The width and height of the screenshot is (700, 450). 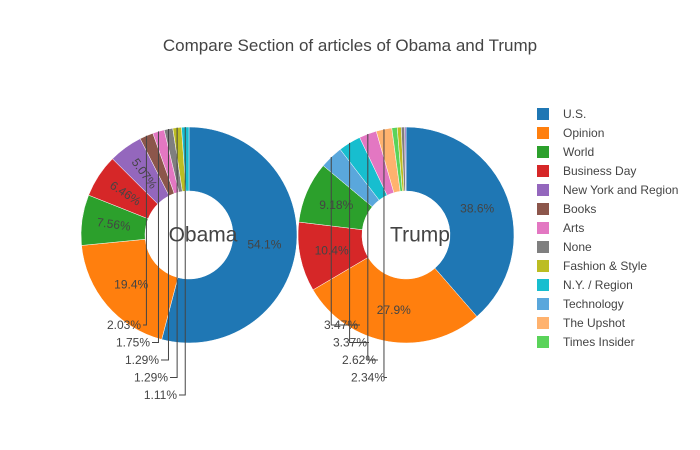 I want to click on slice-trump-u-s, so click(x=460, y=221).